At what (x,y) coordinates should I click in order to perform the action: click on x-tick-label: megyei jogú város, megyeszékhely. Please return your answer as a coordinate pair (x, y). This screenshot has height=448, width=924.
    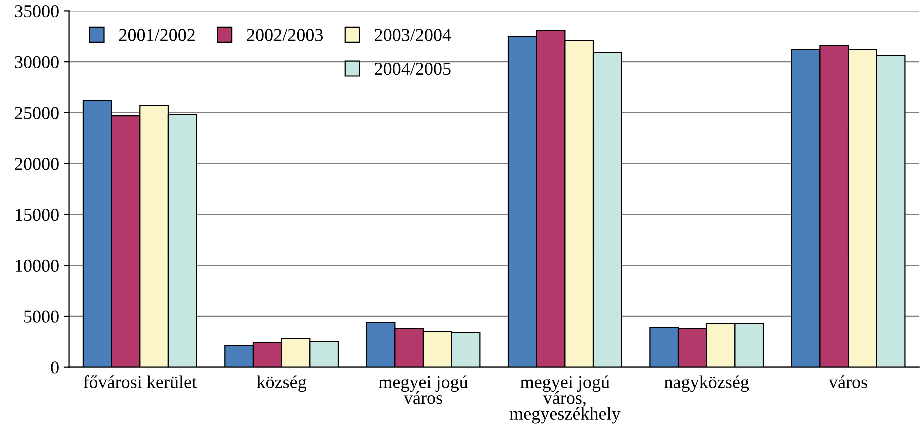
    Looking at the image, I should click on (565, 400).